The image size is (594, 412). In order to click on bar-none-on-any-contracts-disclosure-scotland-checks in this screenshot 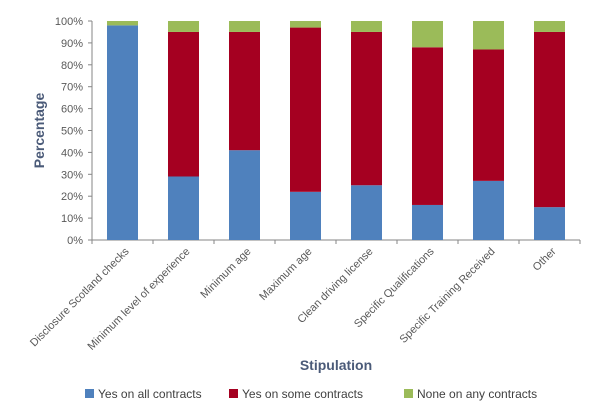, I will do `click(122, 23)`.